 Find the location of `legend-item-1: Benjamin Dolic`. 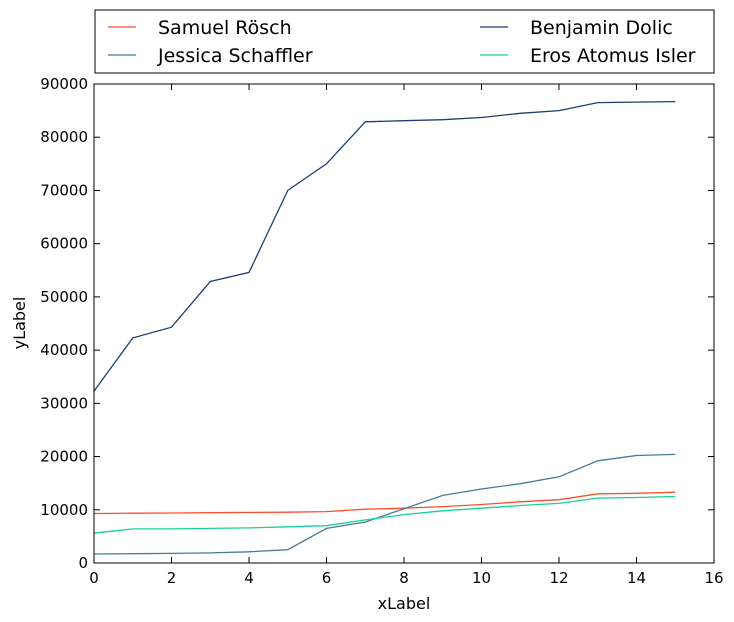

legend-item-1: Benjamin Dolic is located at coordinates (576, 28).